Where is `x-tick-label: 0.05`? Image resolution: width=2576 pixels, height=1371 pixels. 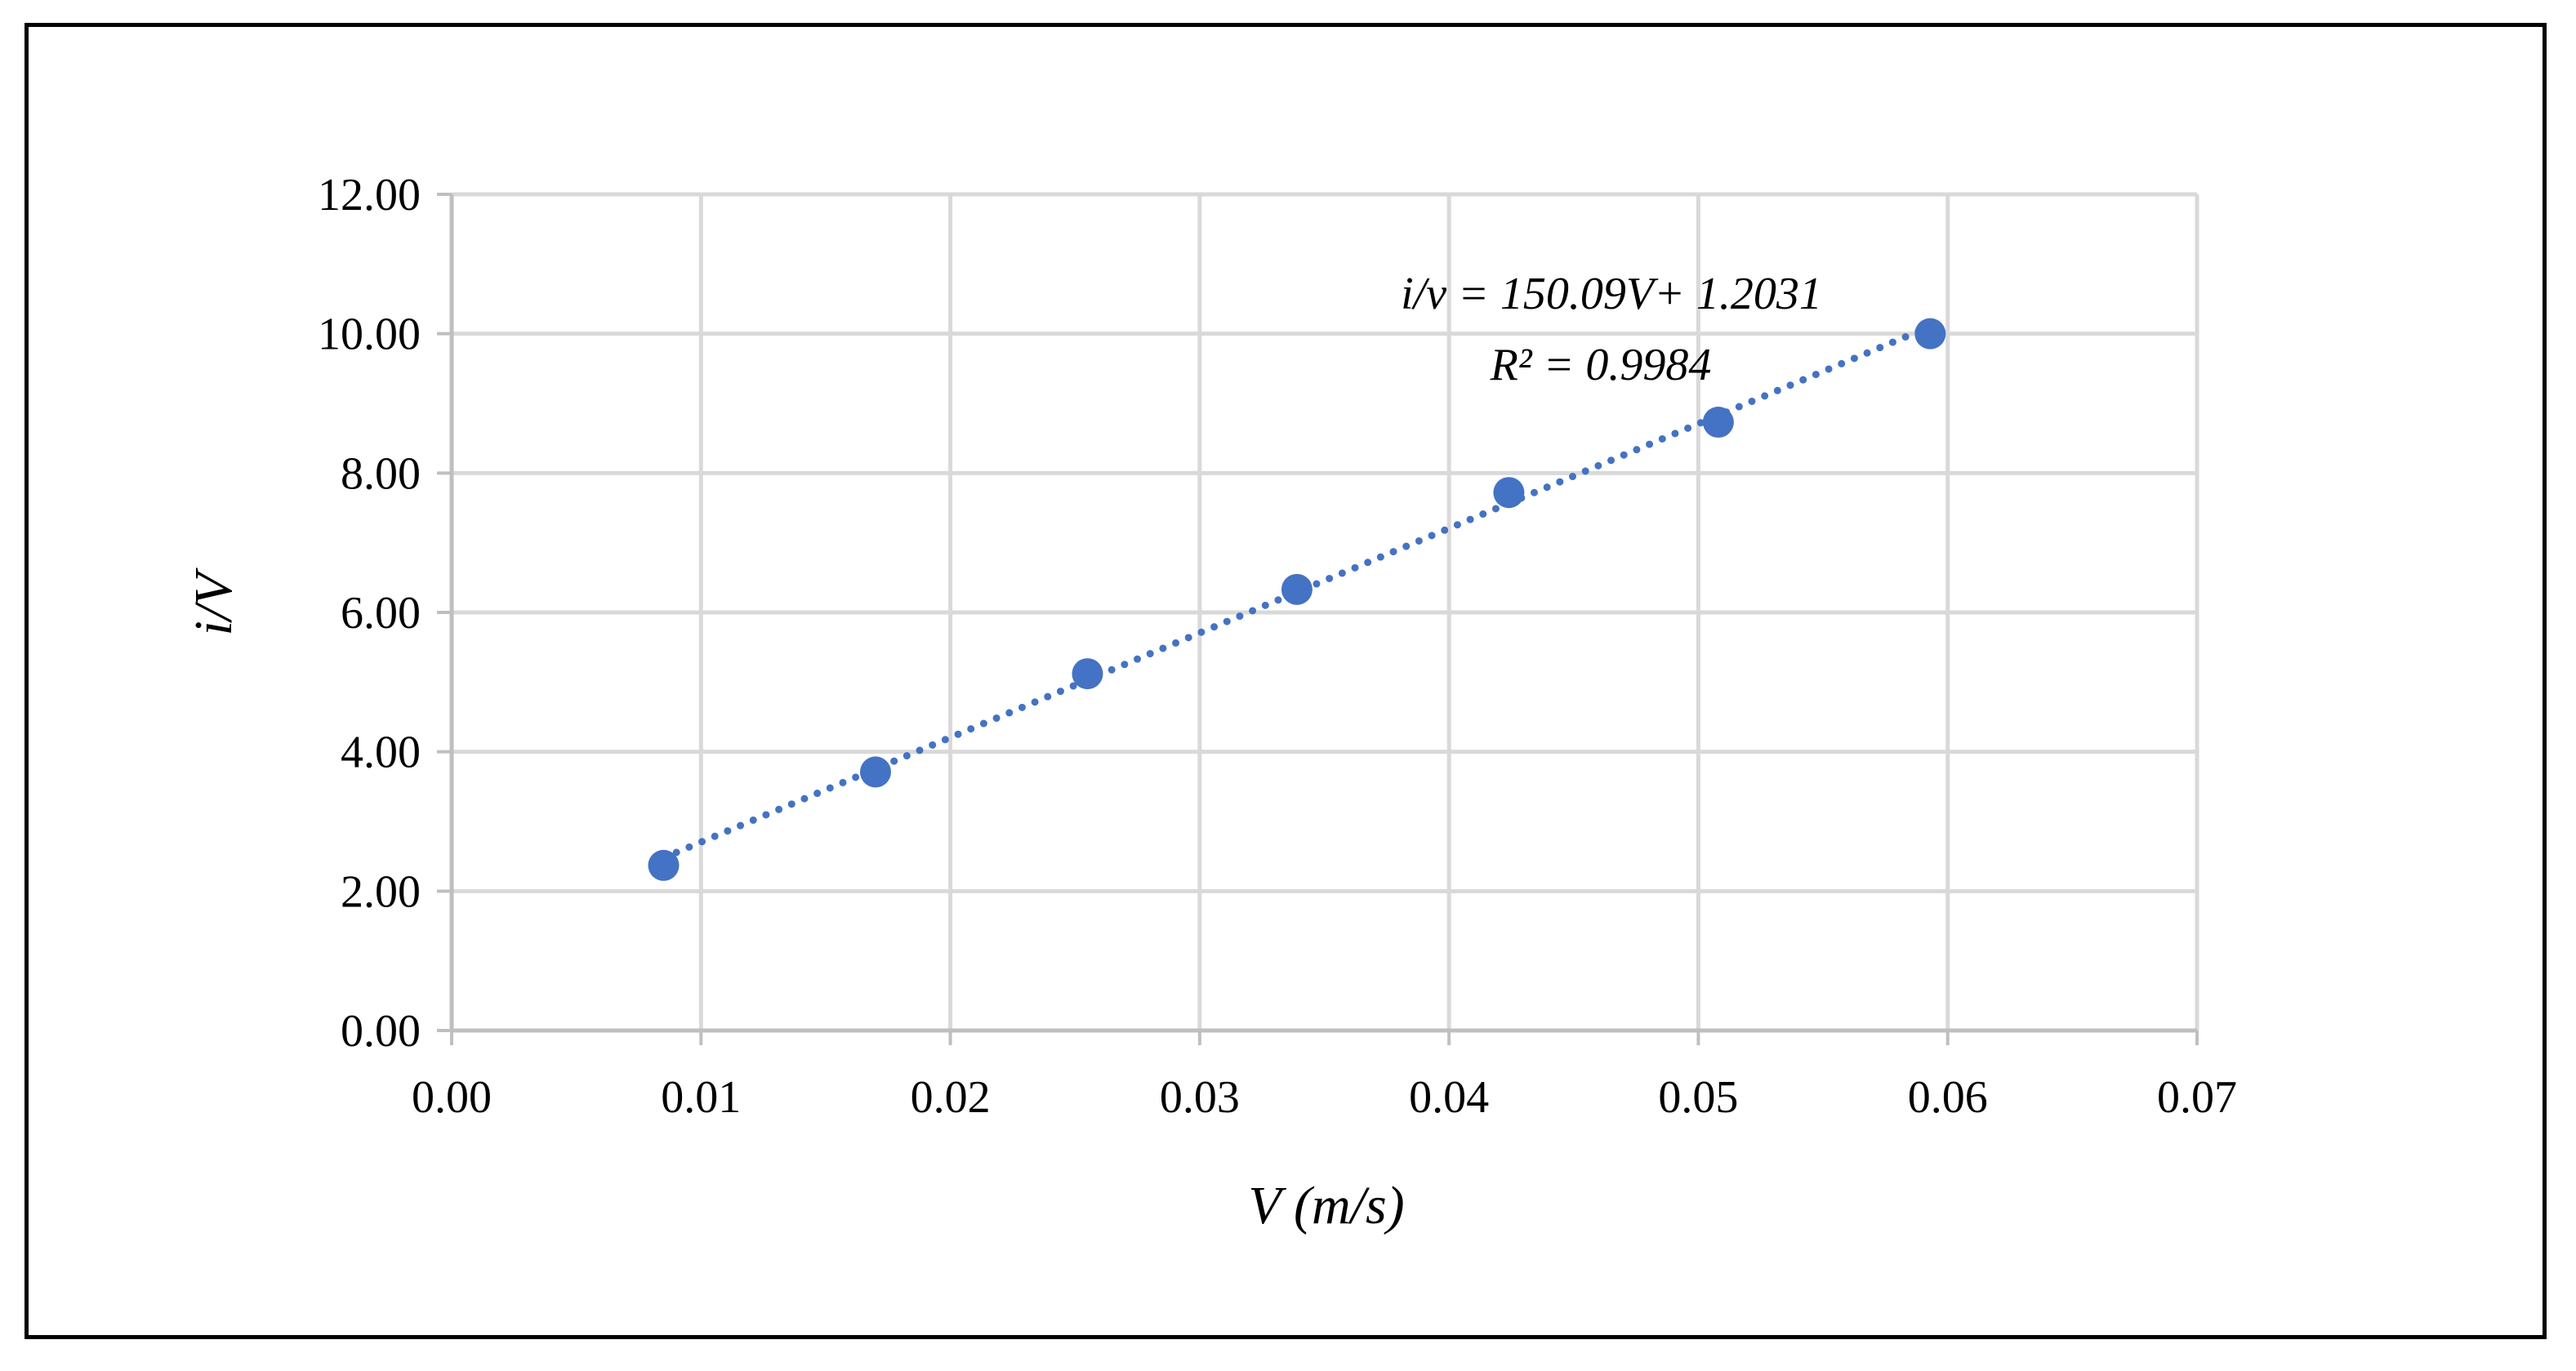 x-tick-label: 0.05 is located at coordinates (1698, 1097).